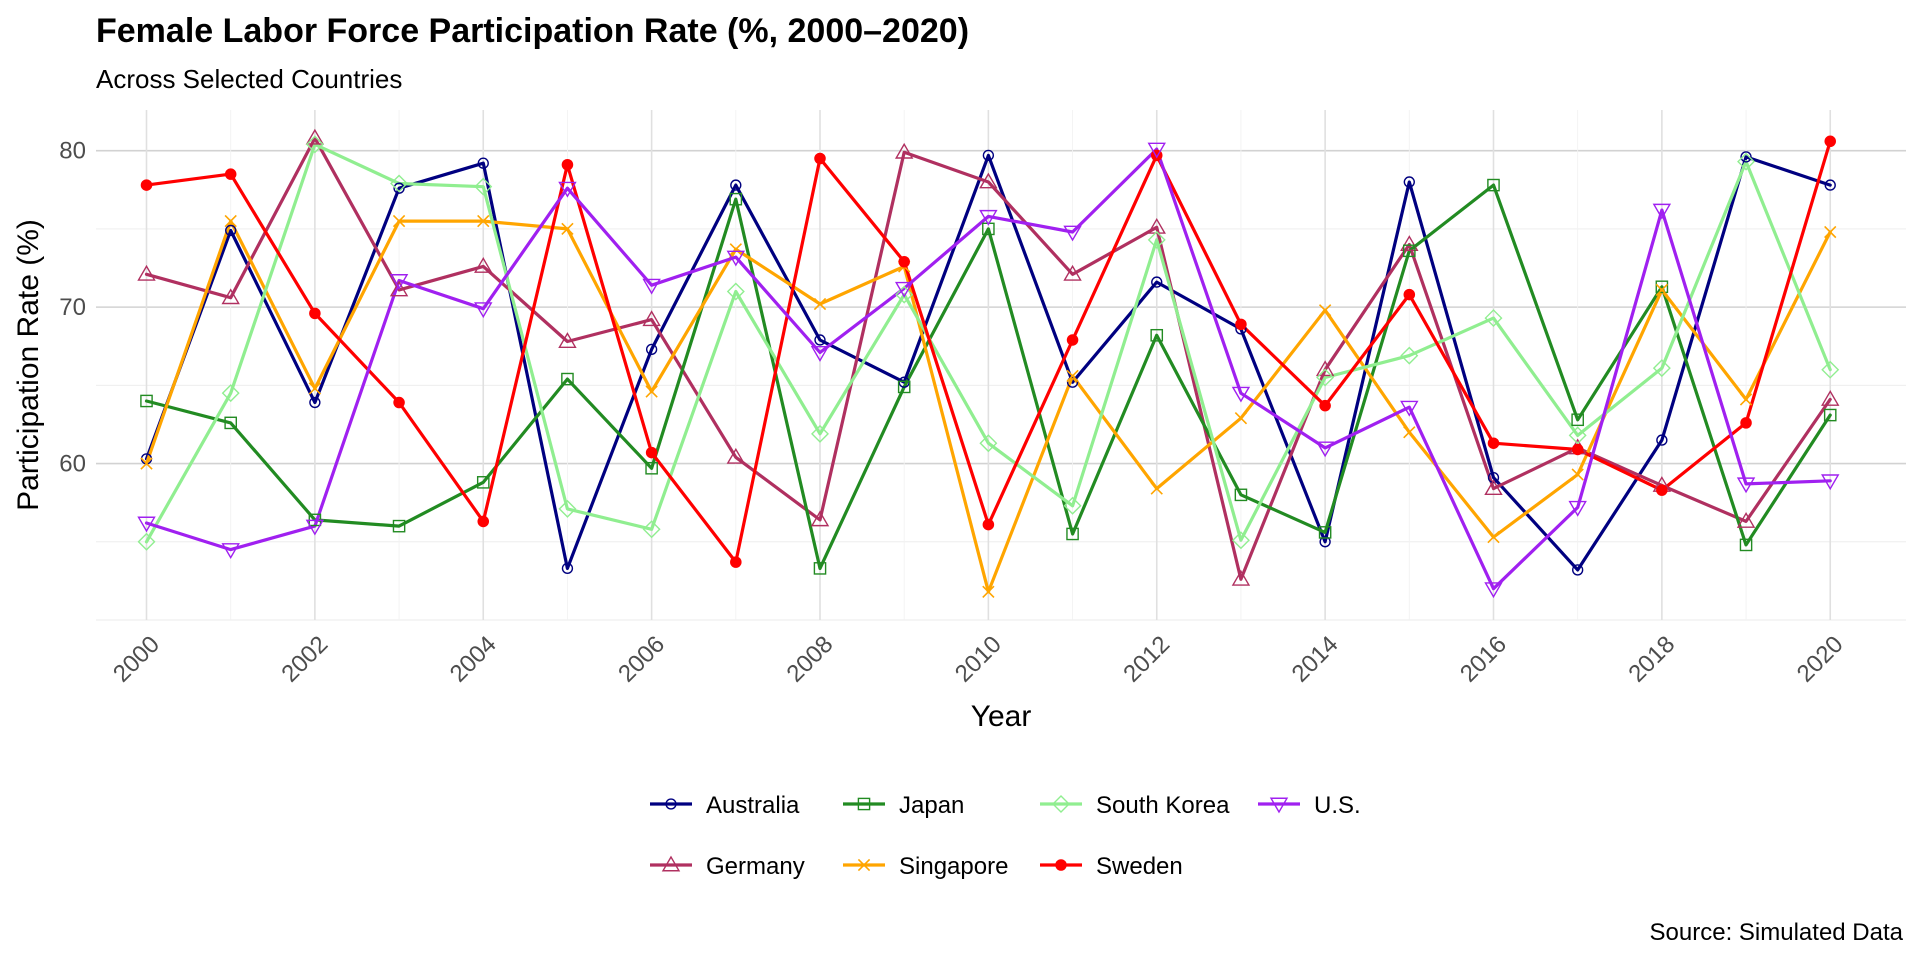  Describe the element at coordinates (931, 805) in the screenshot. I see `legend-label-japan: Japan` at that location.